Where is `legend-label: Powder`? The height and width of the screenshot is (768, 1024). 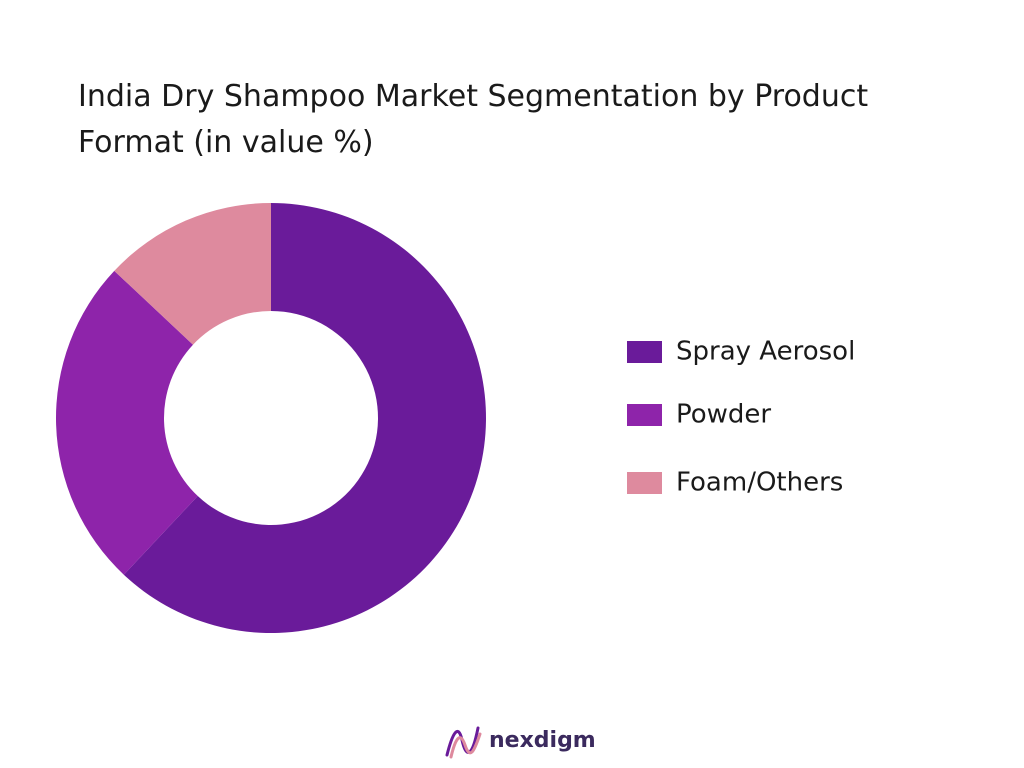 legend-label: Powder is located at coordinates (723, 415).